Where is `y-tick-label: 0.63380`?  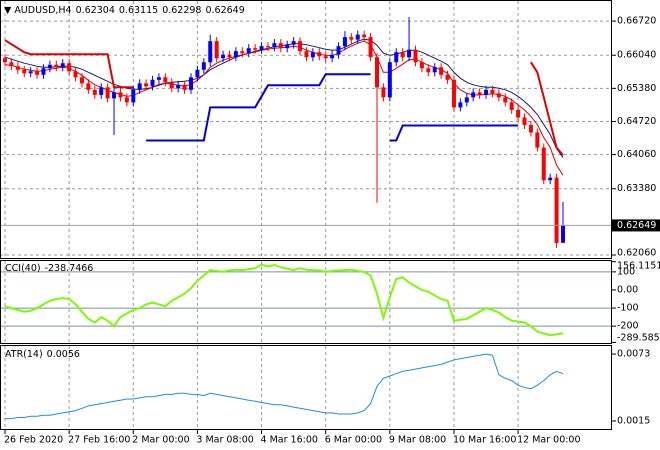
y-tick-label: 0.63380 is located at coordinates (636, 188).